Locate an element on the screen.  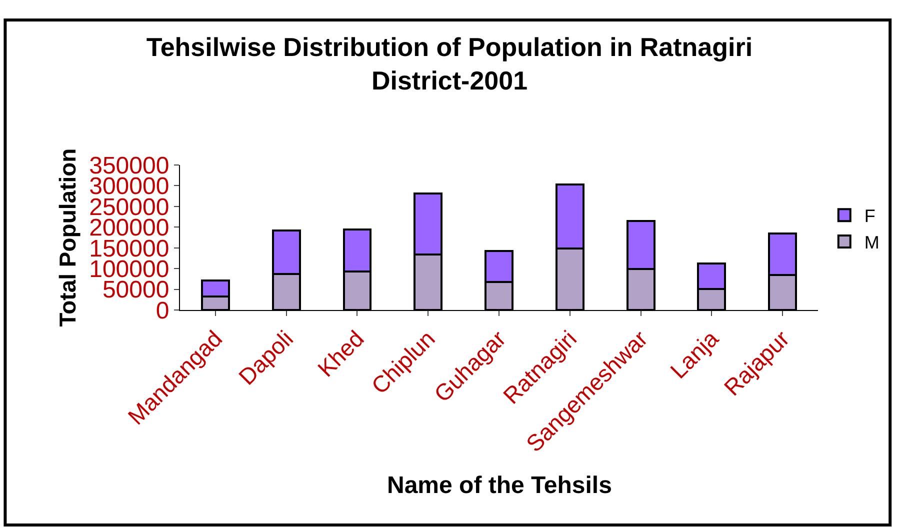
chart-title: Tehsilwise Distribution of Population in Ratnagiri District-2001 is located at coordinates (449, 64).